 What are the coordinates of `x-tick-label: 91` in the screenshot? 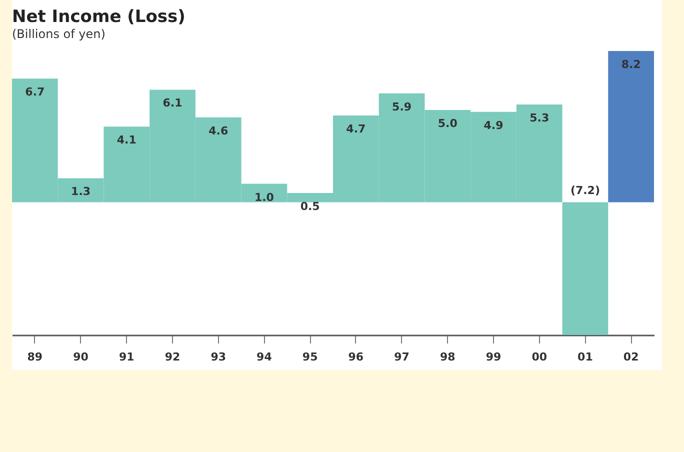 It's located at (126, 357).